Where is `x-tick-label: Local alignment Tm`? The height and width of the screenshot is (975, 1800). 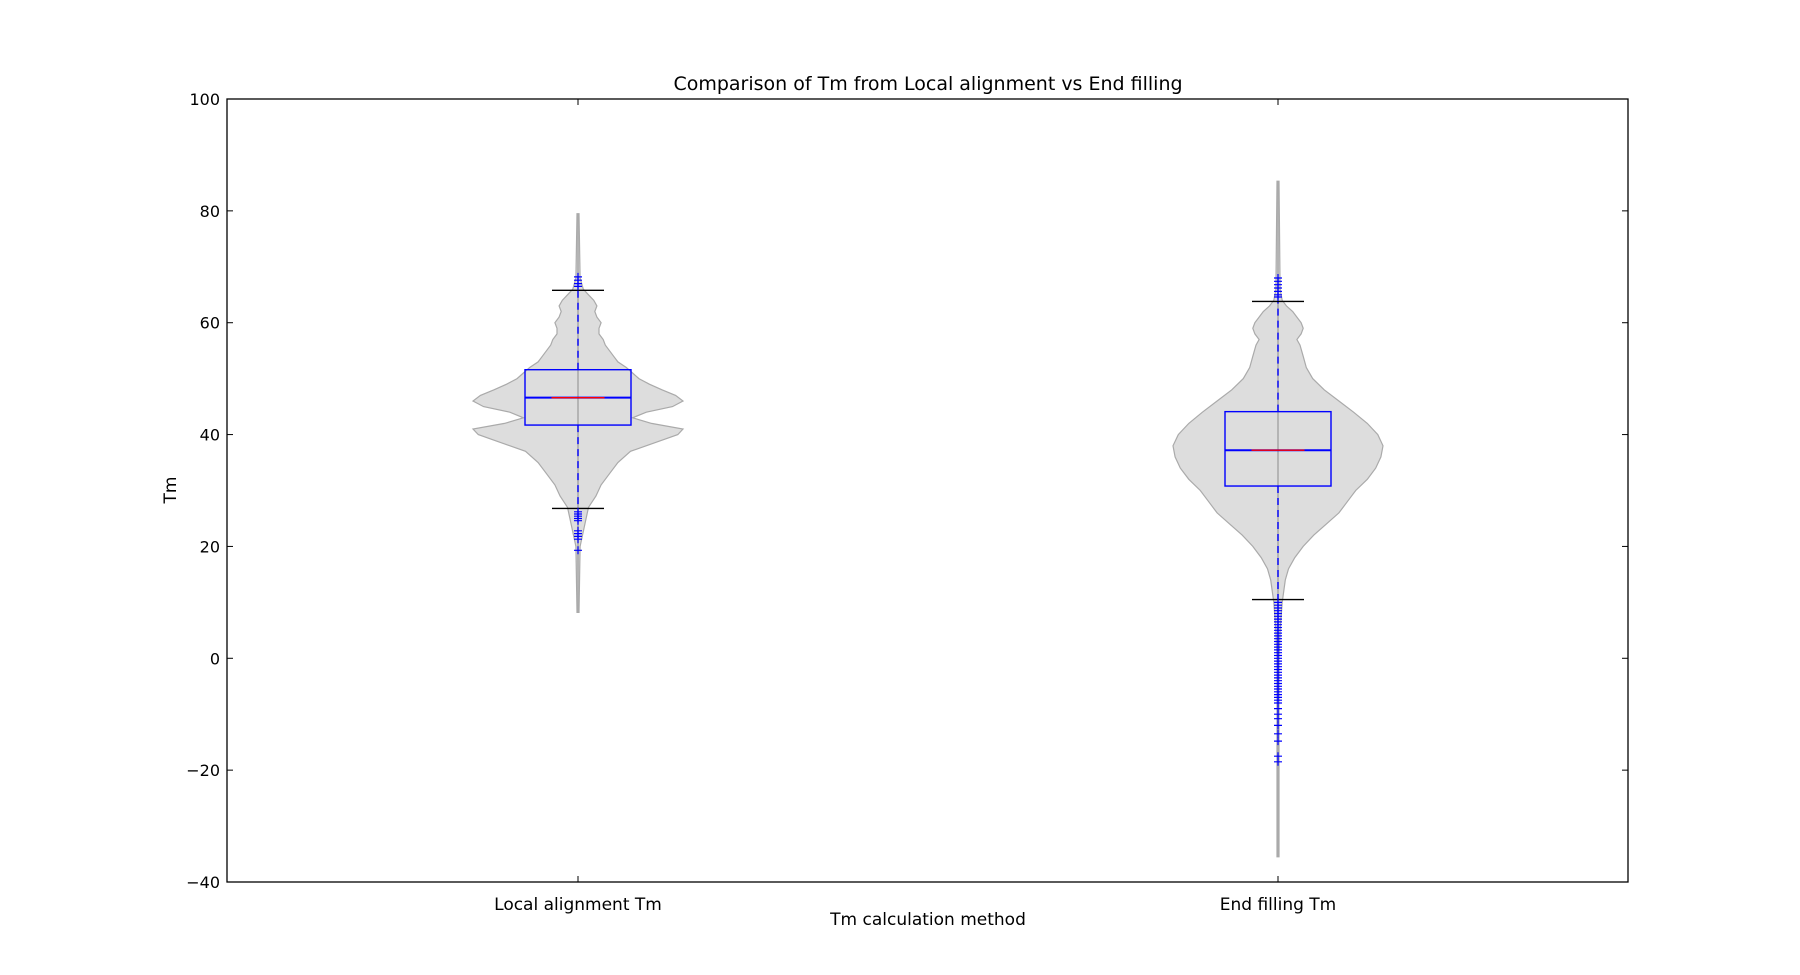 x-tick-label: Local alignment Tm is located at coordinates (578, 905).